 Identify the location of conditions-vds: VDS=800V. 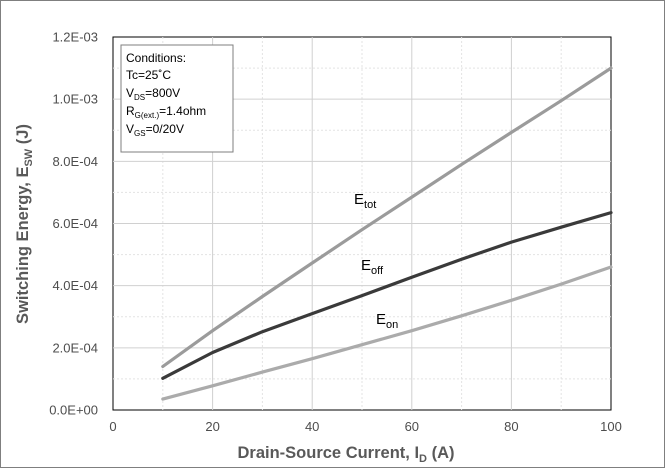
(153, 94).